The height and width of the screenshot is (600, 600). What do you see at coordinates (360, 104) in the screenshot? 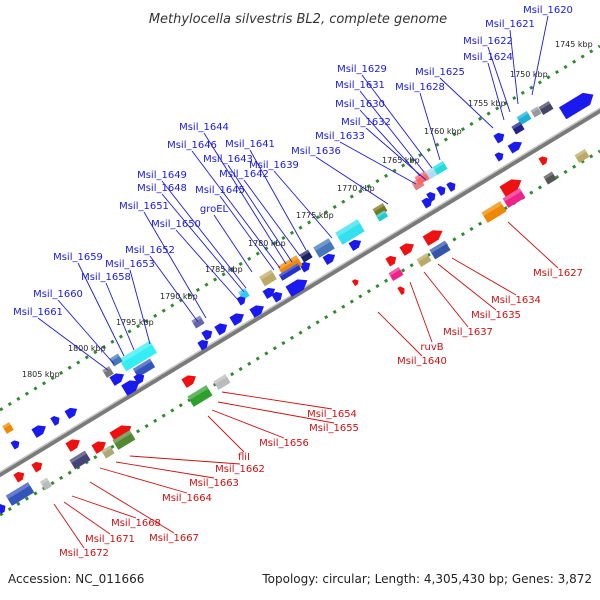
I see `gene-label-forward: Msil_1630` at bounding box center [360, 104].